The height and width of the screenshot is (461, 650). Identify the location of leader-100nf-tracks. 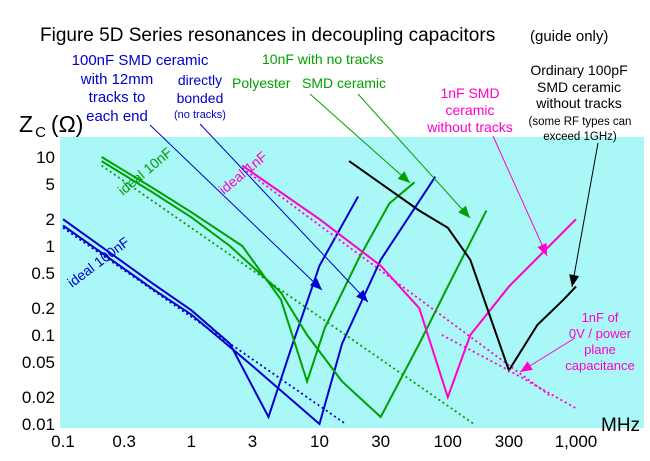
(236, 207).